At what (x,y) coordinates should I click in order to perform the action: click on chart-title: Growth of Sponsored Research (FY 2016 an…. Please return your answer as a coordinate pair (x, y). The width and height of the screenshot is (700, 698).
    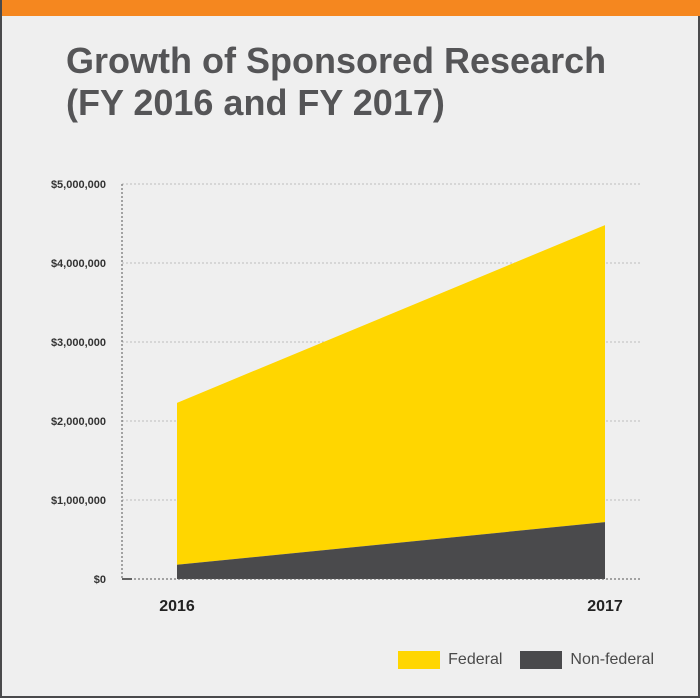
    Looking at the image, I should click on (366, 82).